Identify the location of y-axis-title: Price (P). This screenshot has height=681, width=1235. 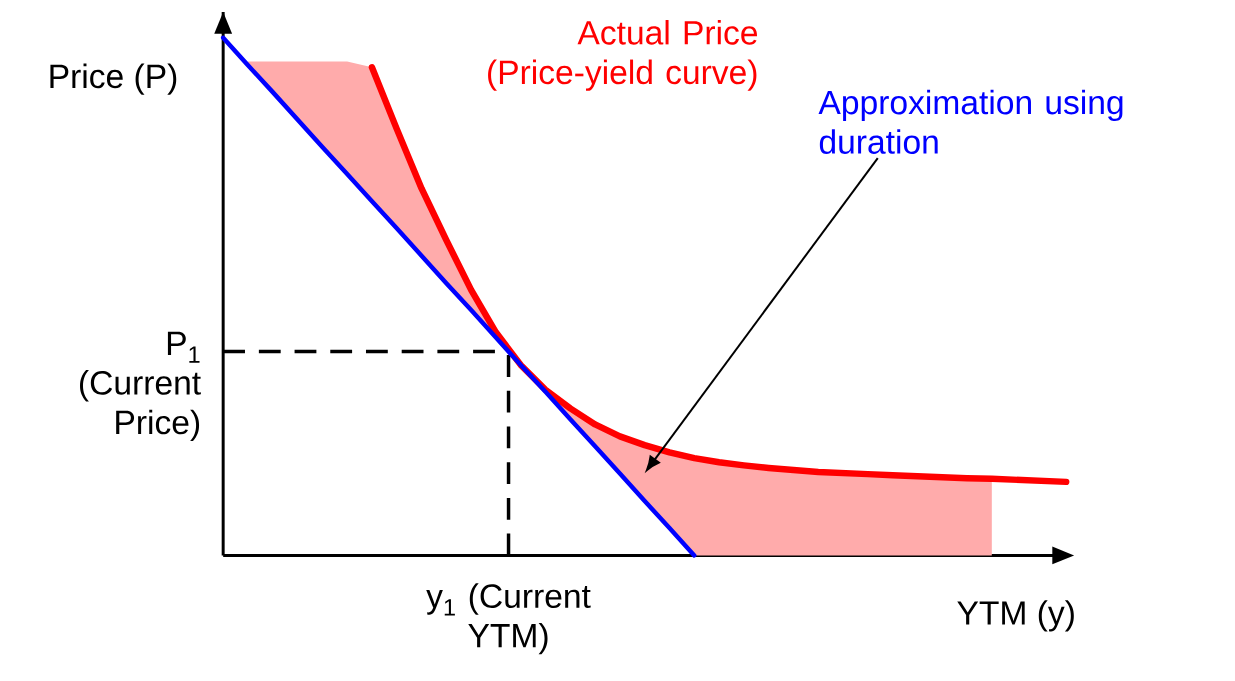
(113, 79).